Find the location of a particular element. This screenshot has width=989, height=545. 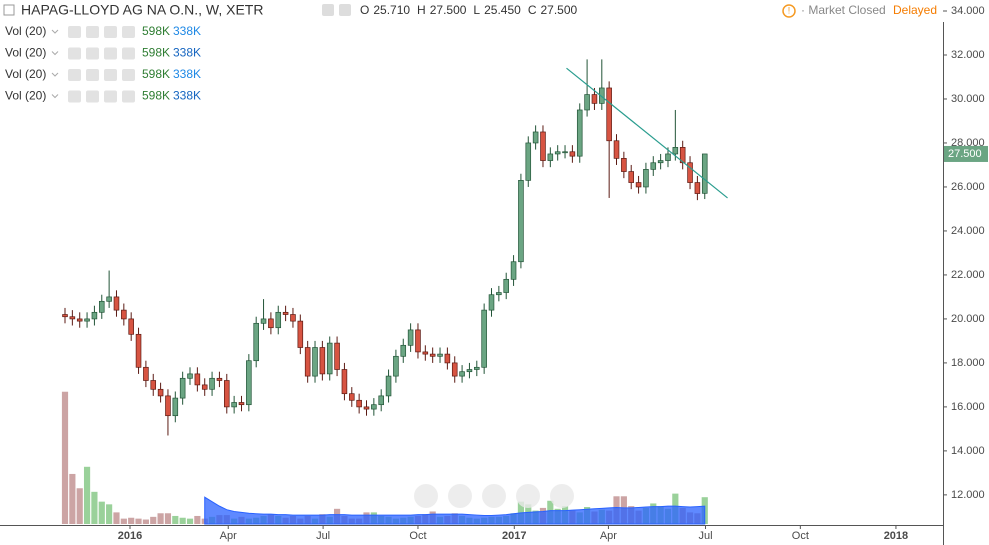

y-tick-label: 28.000 is located at coordinates (968, 143).